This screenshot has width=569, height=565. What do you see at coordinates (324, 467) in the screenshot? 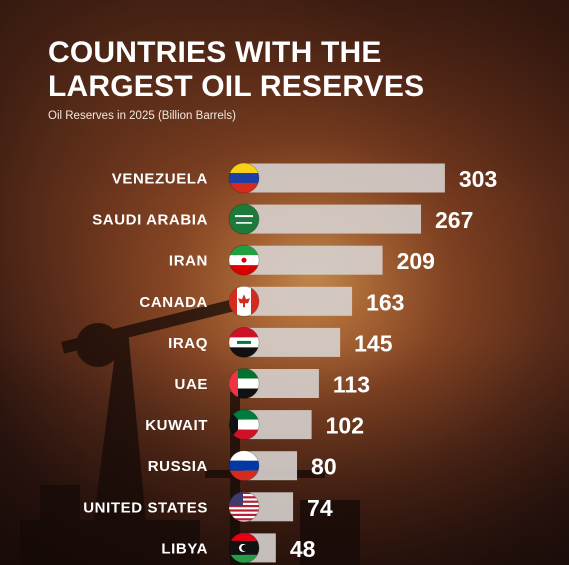
I see `value-label: 80` at bounding box center [324, 467].